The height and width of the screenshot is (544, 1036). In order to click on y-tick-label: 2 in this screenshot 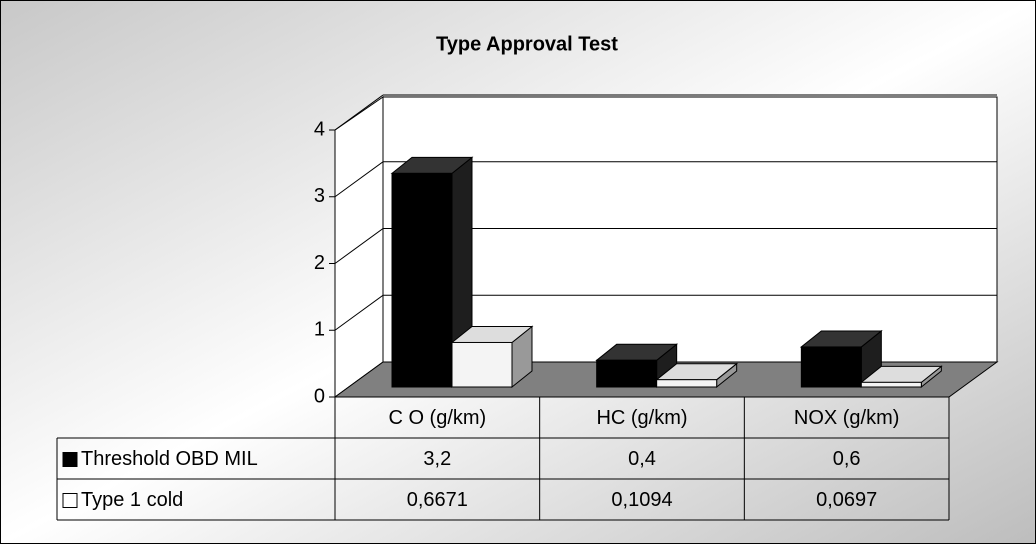, I will do `click(319, 263)`.